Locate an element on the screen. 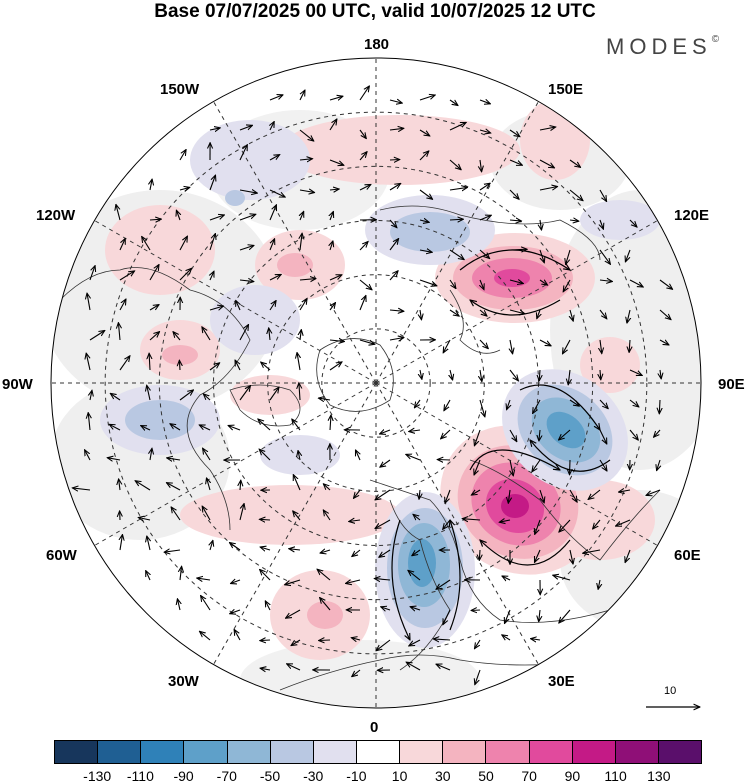 This screenshot has width=750, height=784. colorbar-tick-label: 10 is located at coordinates (400, 776).